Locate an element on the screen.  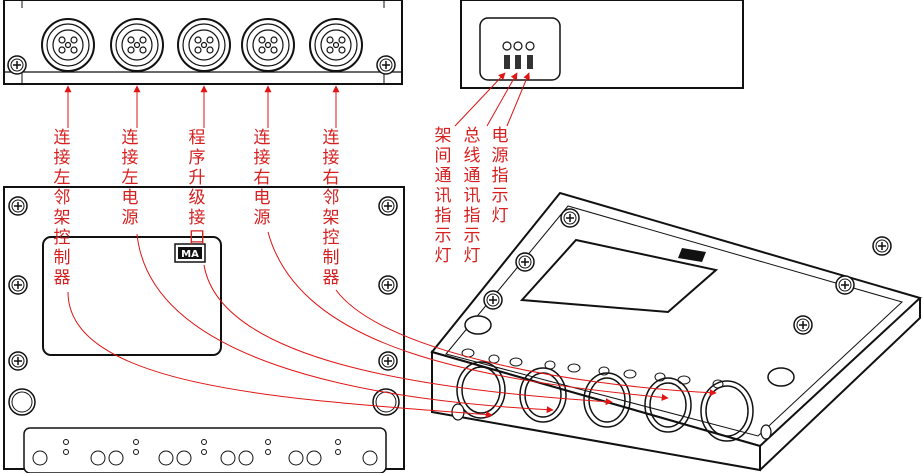
indicator-panel is located at coordinates (602, 44).